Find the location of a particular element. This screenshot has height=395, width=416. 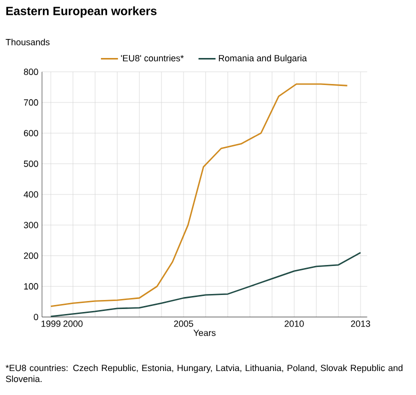

x-tick-label: 2013 is located at coordinates (360, 323).